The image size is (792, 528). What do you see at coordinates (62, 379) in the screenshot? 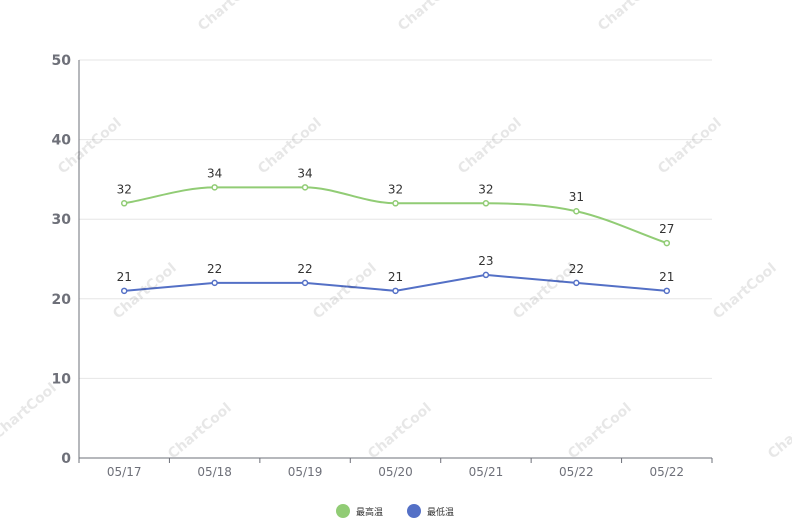
I see `y-tick-label: 10` at bounding box center [62, 379].